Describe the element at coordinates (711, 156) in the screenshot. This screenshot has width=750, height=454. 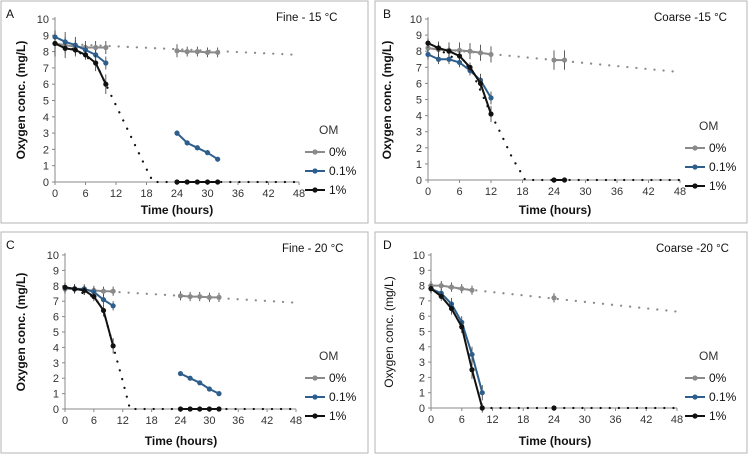
I see `panel-b-legend: OM 0% 0.1% 1%` at that location.